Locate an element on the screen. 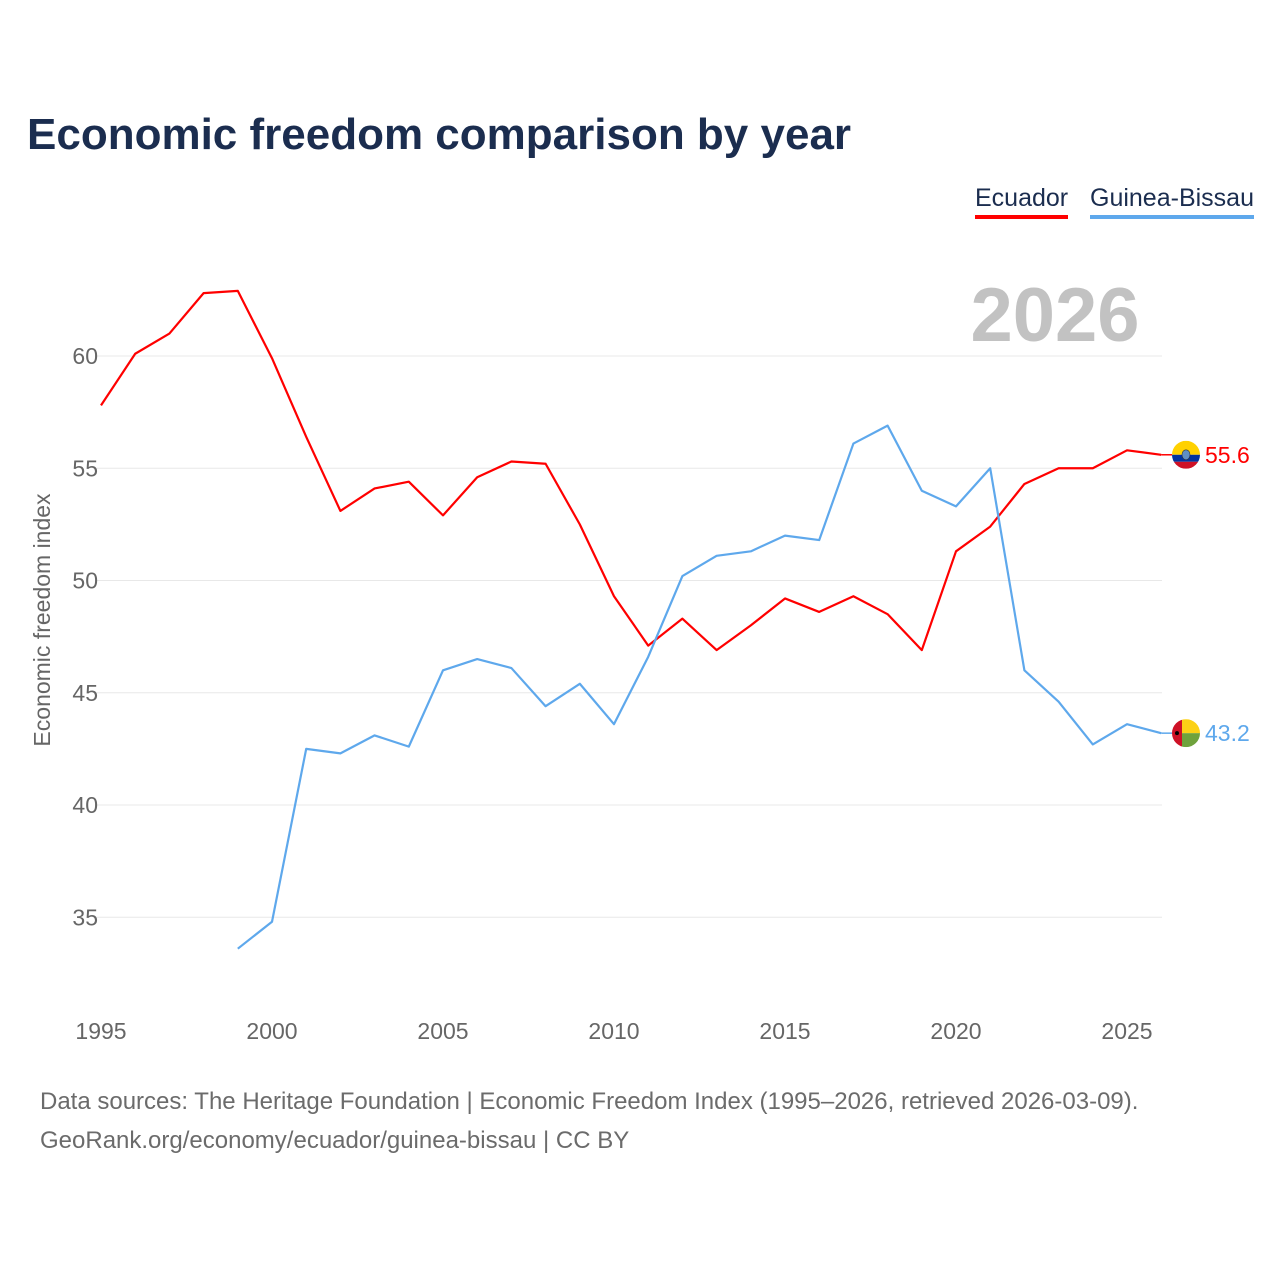 This screenshot has height=1280, width=1280. y-tick-label: 55 is located at coordinates (85, 468).